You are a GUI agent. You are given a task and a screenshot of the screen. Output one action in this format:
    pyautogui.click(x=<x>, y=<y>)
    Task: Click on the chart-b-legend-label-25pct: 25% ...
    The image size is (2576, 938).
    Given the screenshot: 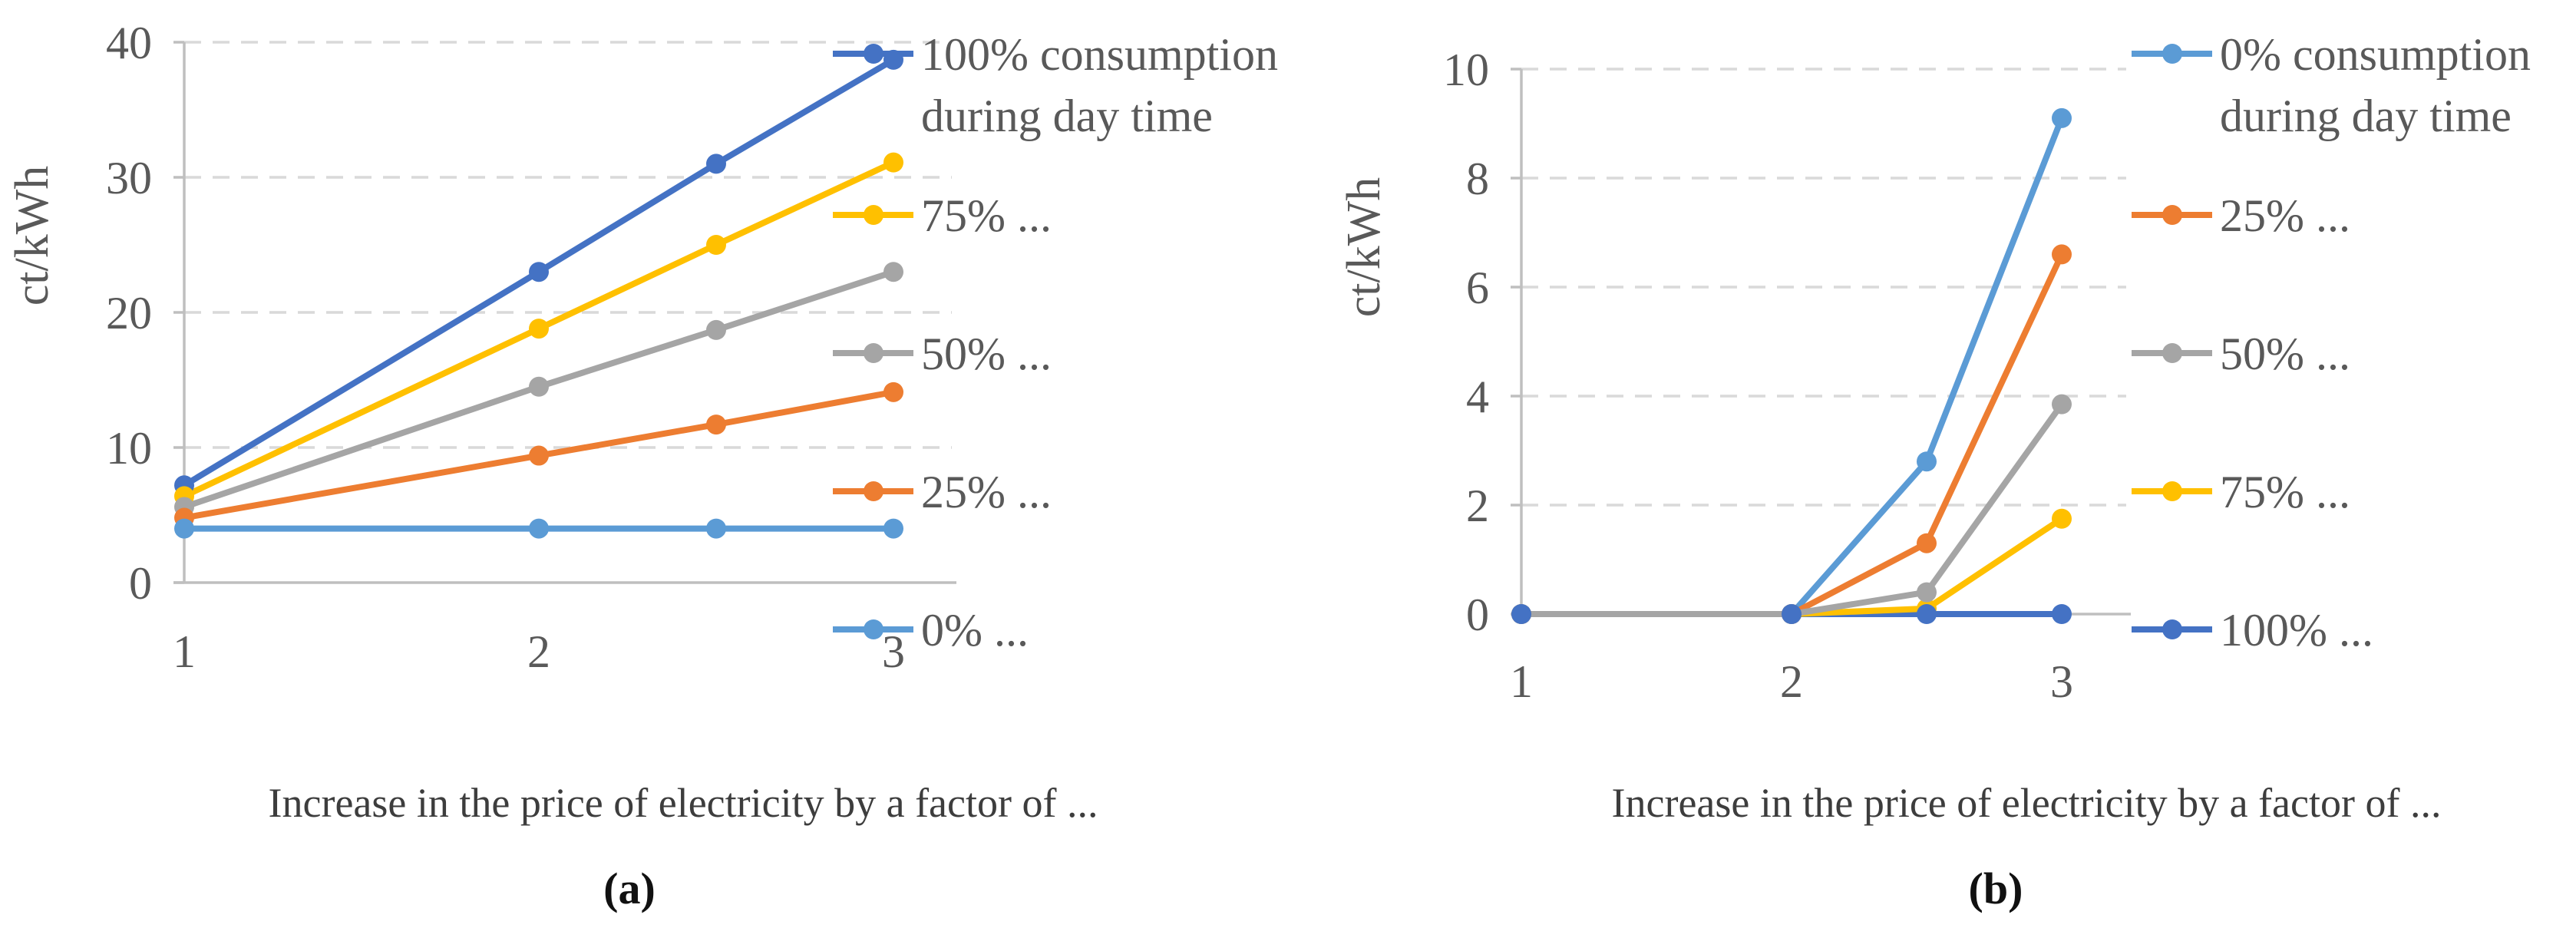 What is the action you would take?
    pyautogui.click(x=2285, y=215)
    